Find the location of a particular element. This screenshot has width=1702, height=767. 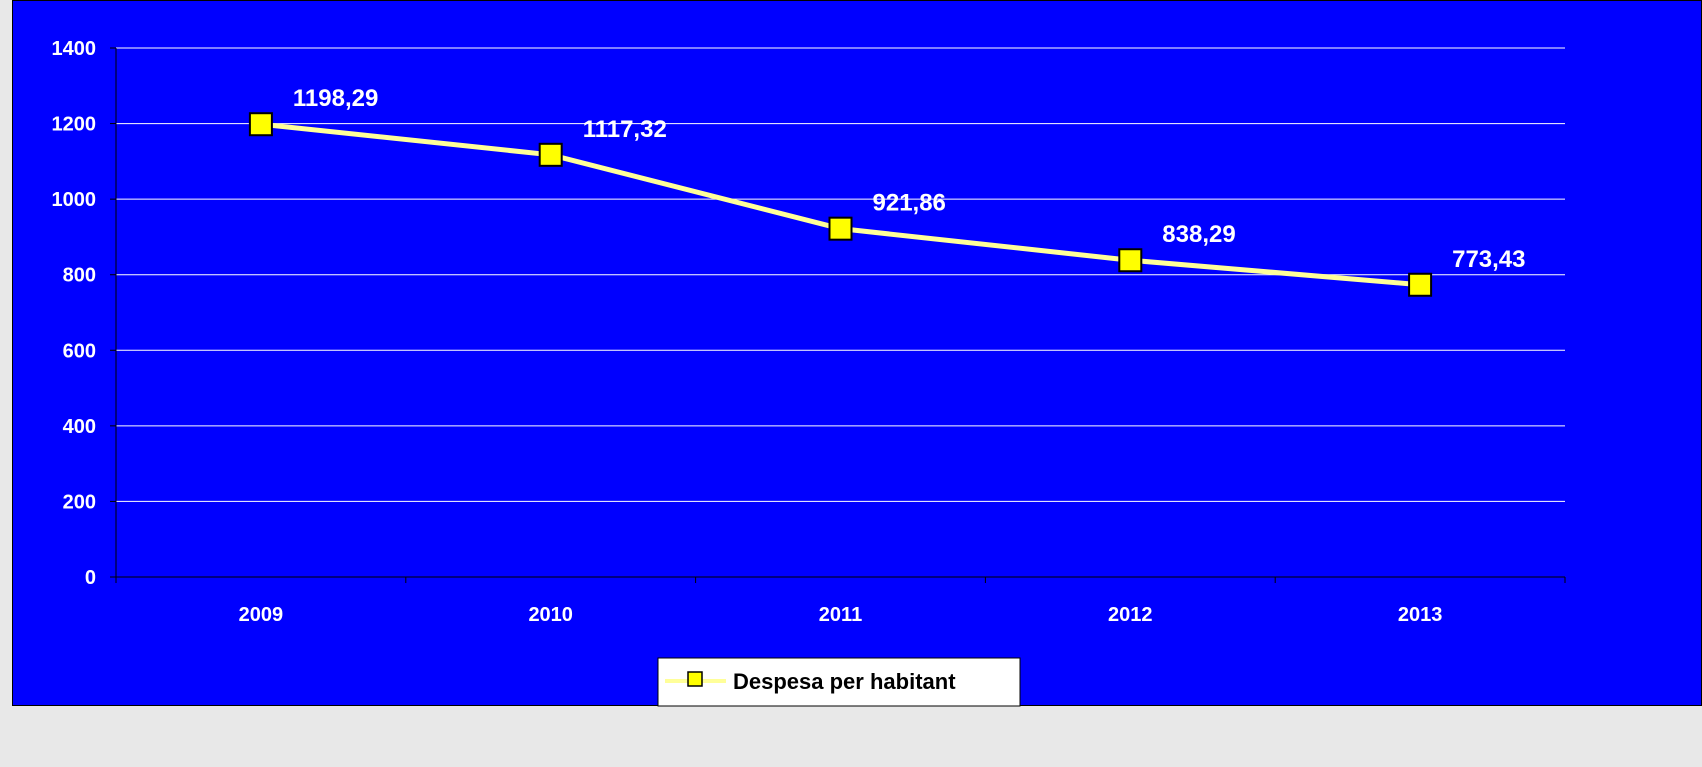

y-tick-label-1400: 1400 is located at coordinates (74, 49).